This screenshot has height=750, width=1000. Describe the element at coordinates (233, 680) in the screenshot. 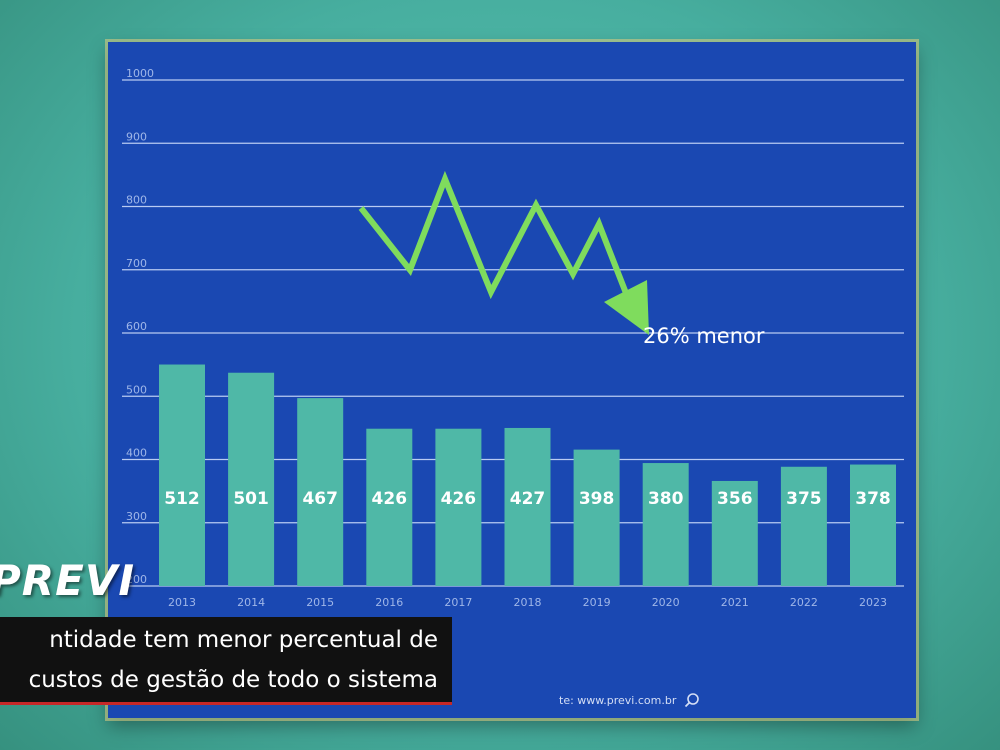

I see `caption-line-2: custos de gestão de todo o sistema` at that location.